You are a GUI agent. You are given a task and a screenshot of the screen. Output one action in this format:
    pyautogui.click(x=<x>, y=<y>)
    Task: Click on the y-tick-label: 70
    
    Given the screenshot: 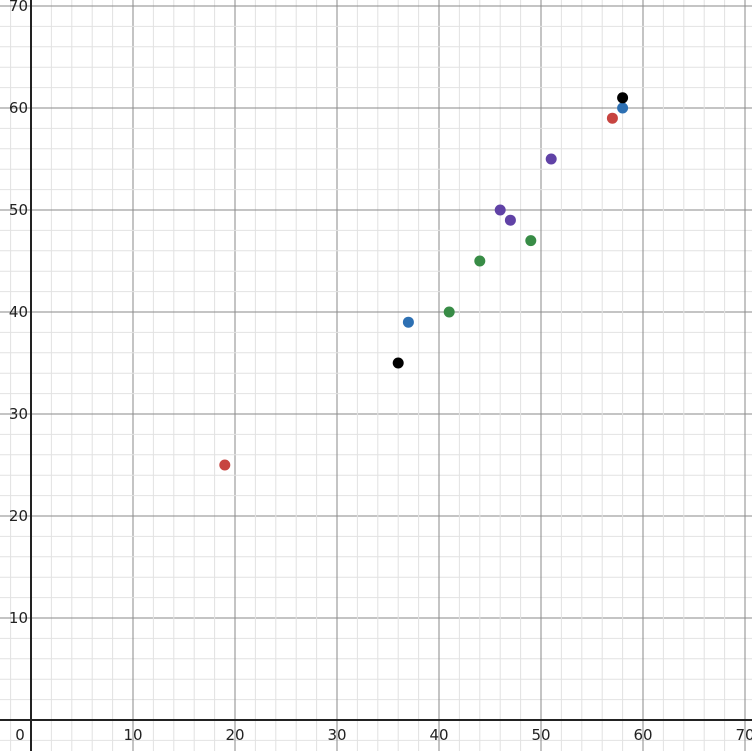 What is the action you would take?
    pyautogui.click(x=18, y=7)
    